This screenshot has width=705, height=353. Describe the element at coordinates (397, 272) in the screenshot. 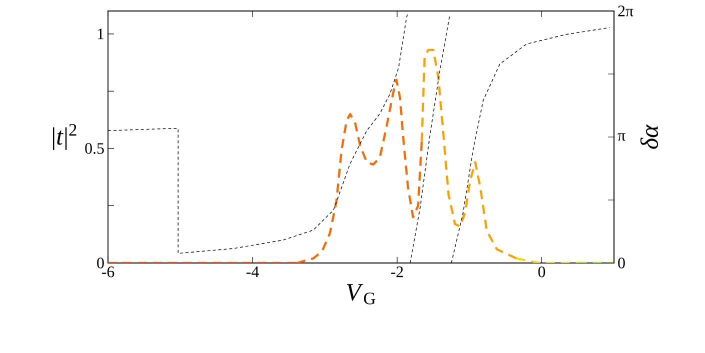

I see `x-tick-label: -2` at that location.